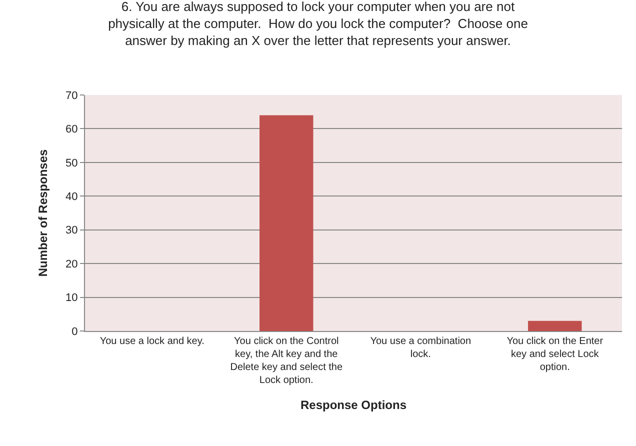  What do you see at coordinates (72, 230) in the screenshot?
I see `y-tick-label: 30` at bounding box center [72, 230].